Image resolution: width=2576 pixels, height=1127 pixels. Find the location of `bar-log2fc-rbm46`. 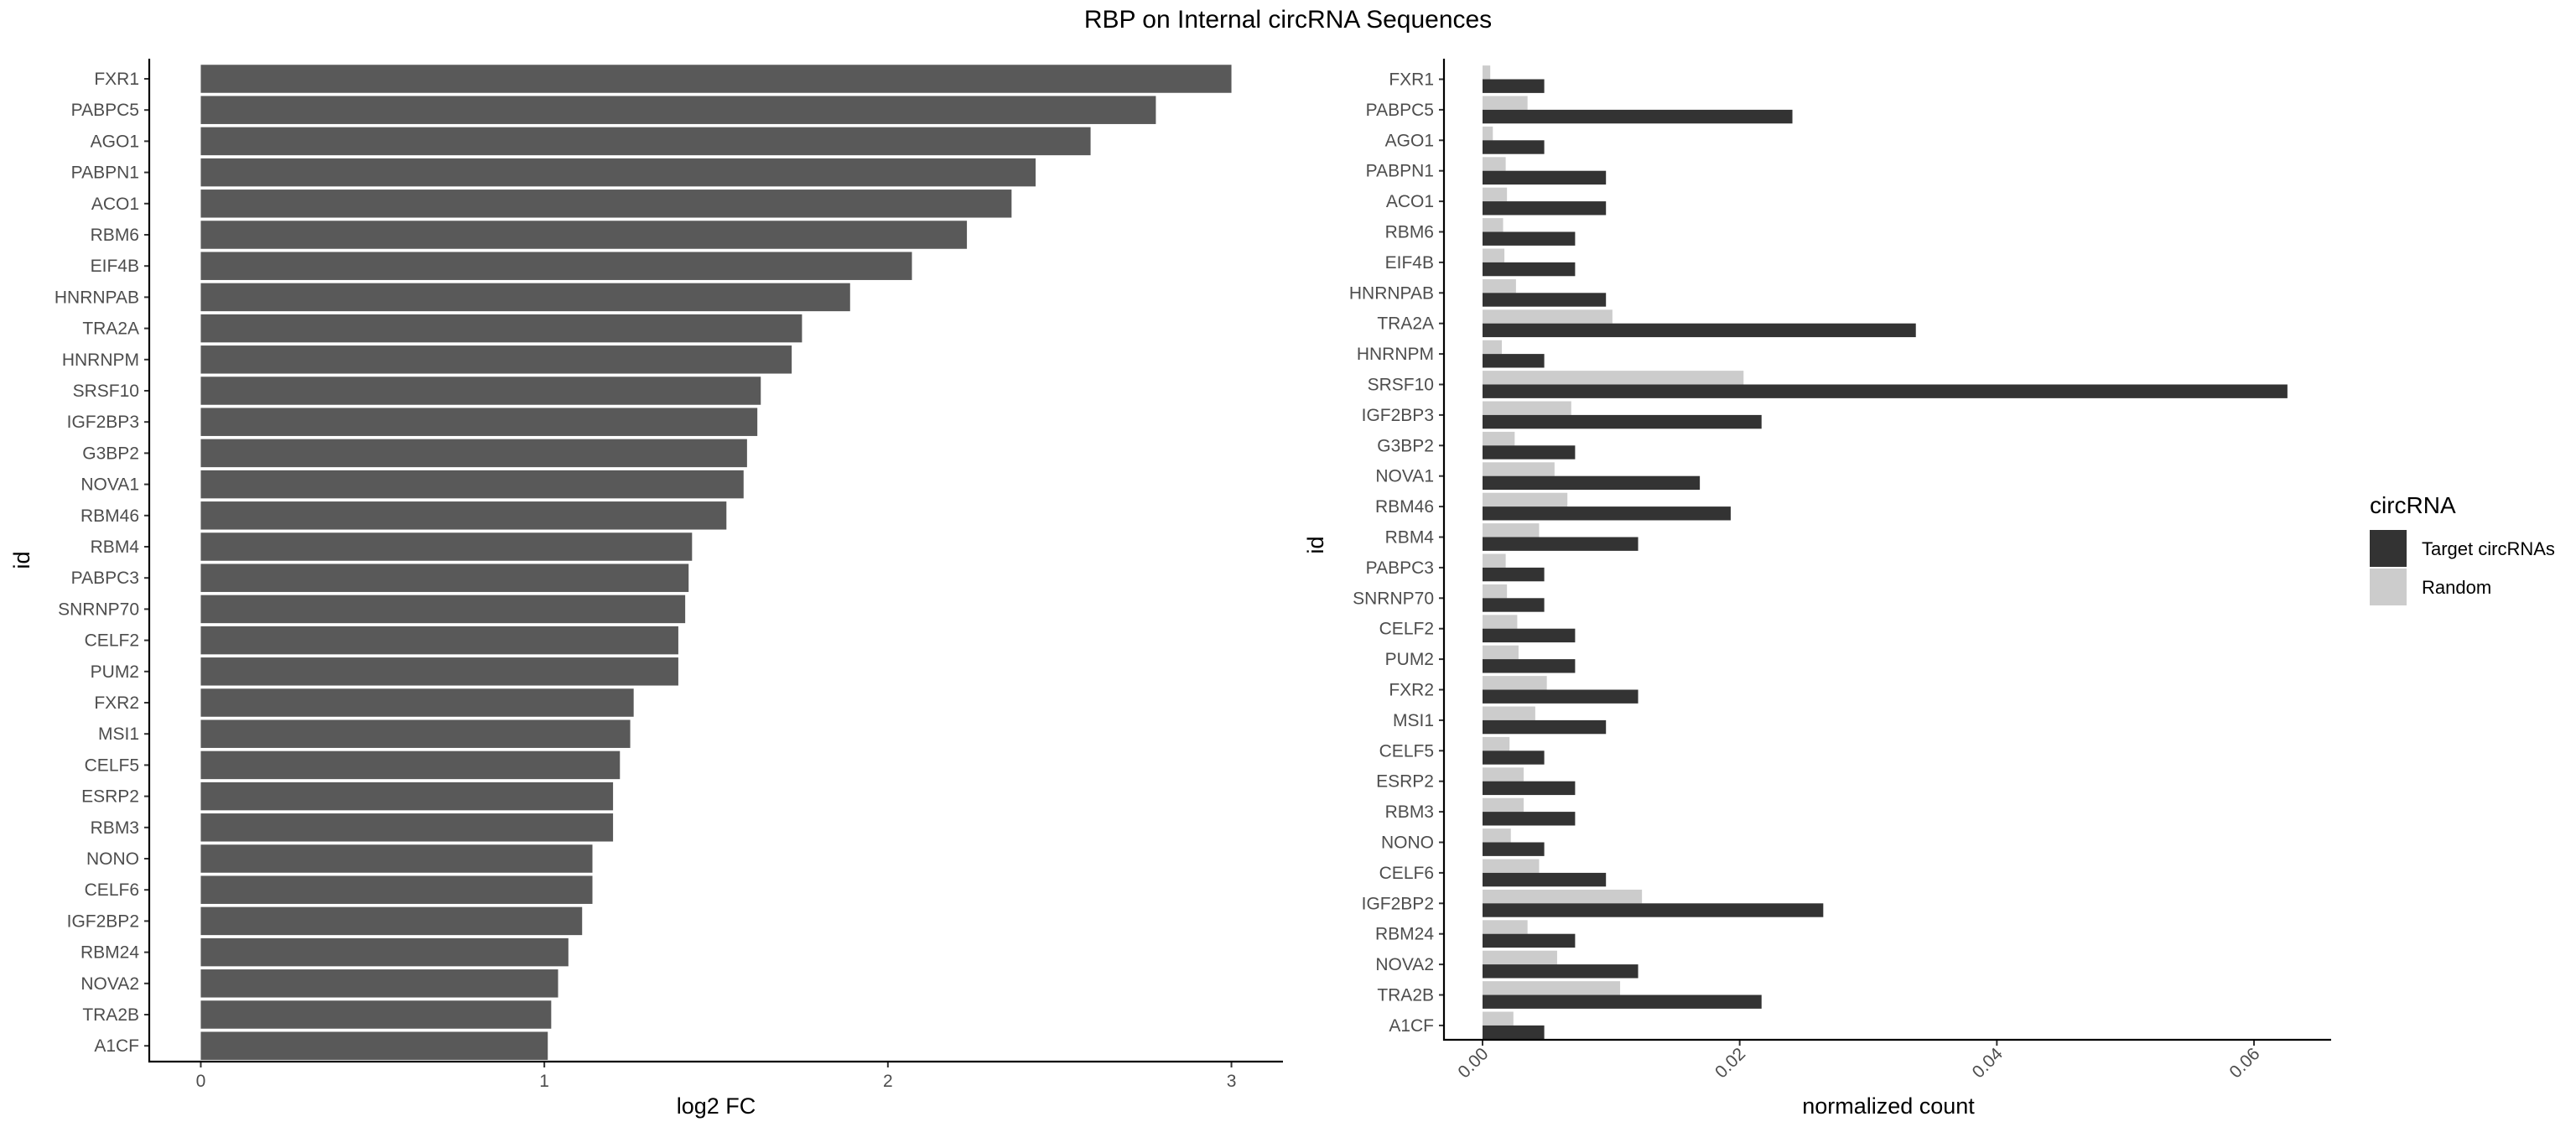

bar-log2fc-rbm46 is located at coordinates (463, 515).